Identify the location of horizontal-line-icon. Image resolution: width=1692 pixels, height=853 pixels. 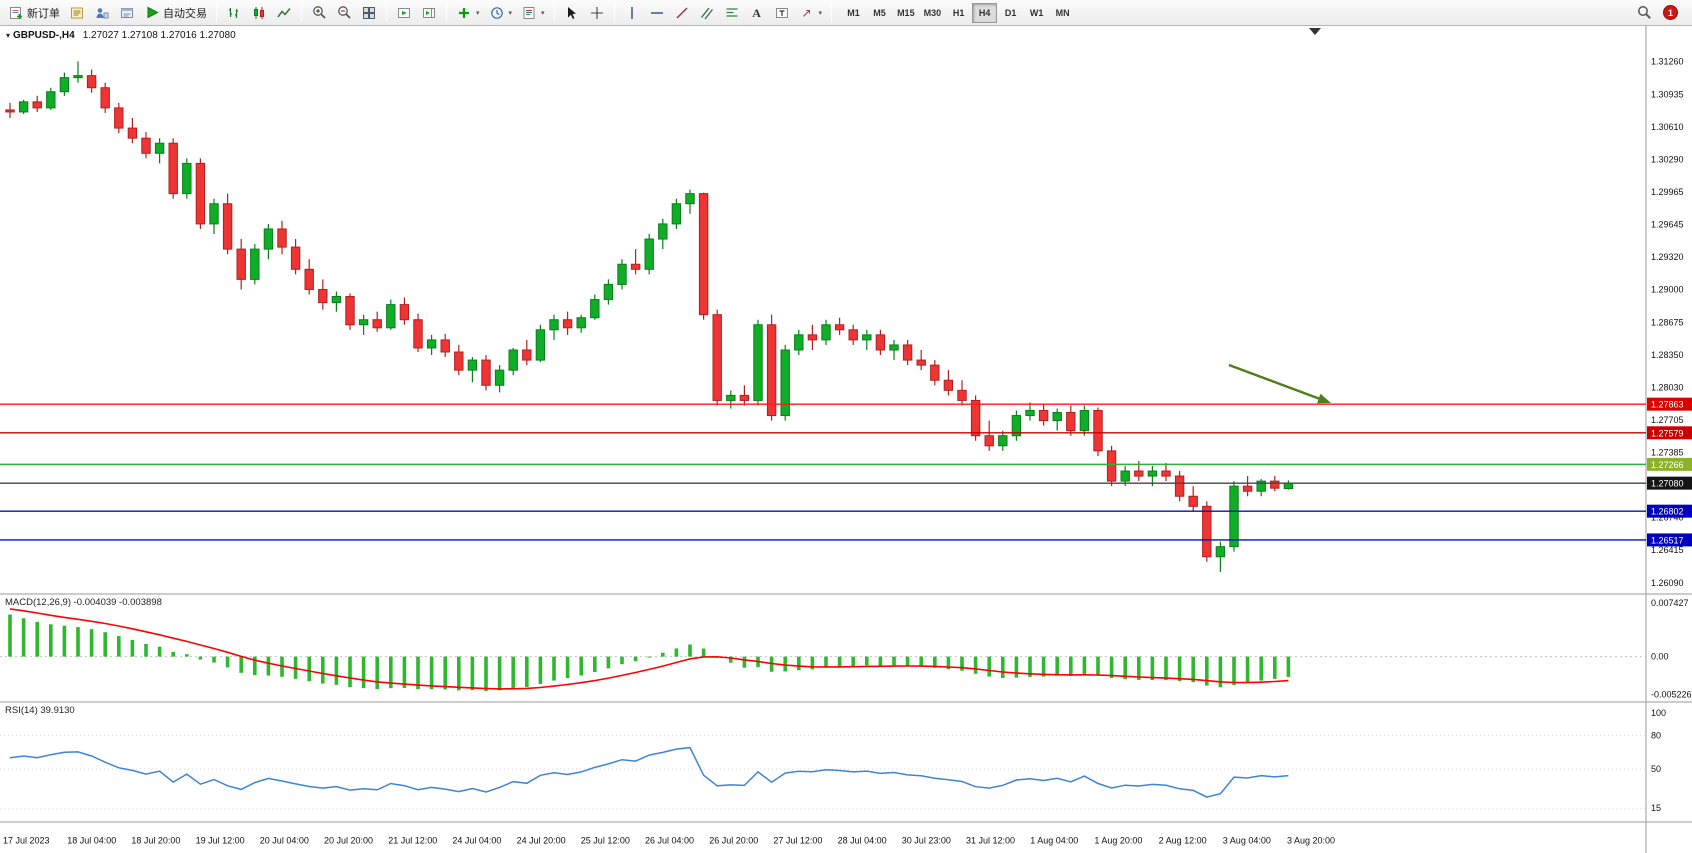
(657, 13).